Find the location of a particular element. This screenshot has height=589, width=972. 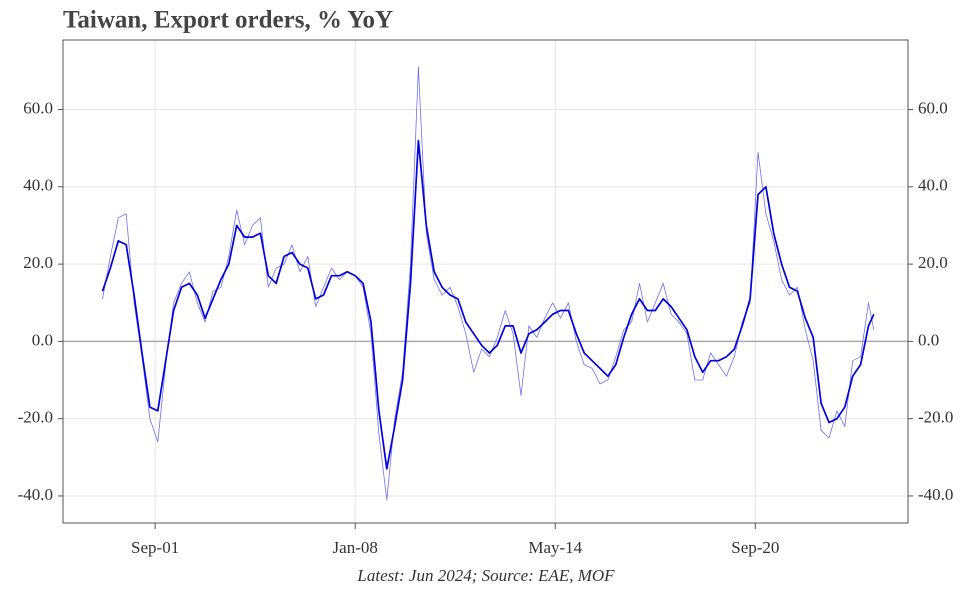

x-tick-label: Jan-08 is located at coordinates (355, 547).